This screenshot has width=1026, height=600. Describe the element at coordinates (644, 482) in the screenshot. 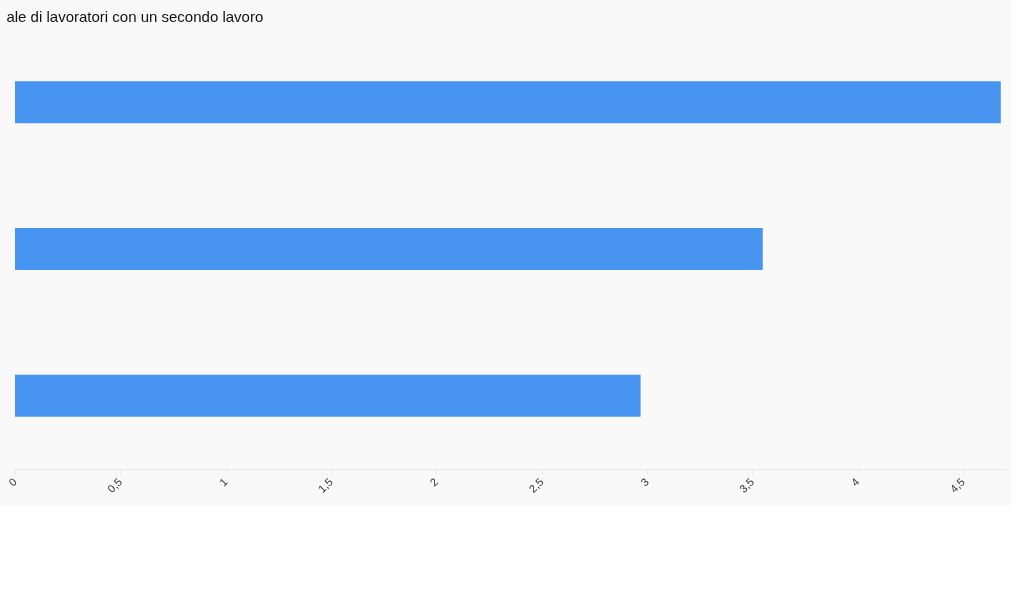

I see `x-tick-label: 3` at that location.